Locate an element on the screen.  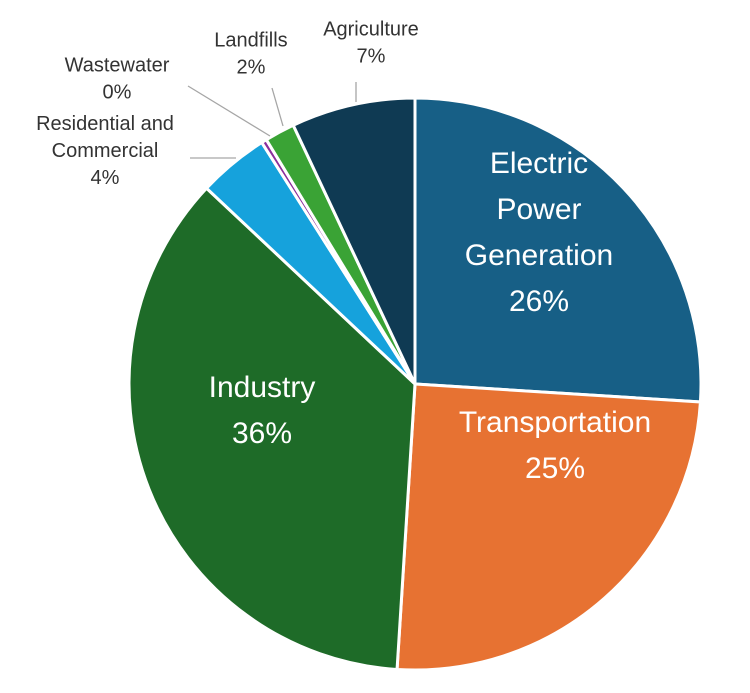
percent-label: 0% is located at coordinates (117, 93).